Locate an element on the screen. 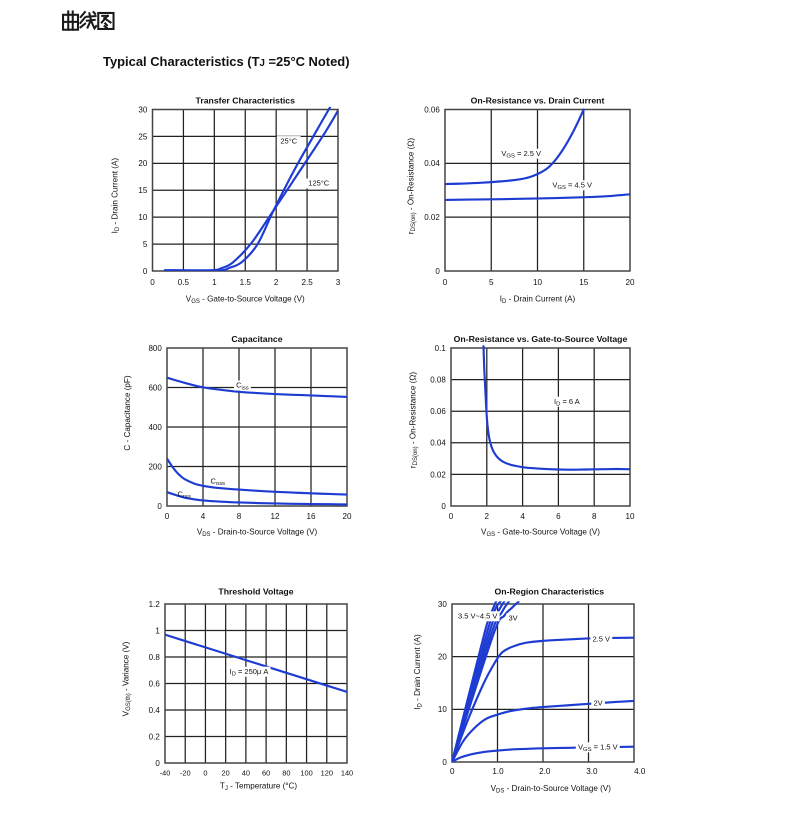 The height and width of the screenshot is (827, 793). svg-text: 3V is located at coordinates (513, 618).